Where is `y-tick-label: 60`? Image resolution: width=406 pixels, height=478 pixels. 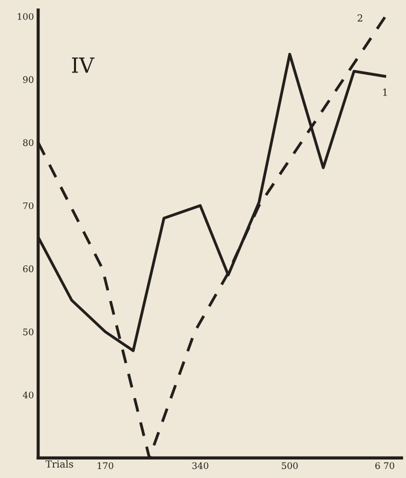
y-tick-label: 60 is located at coordinates (28, 268).